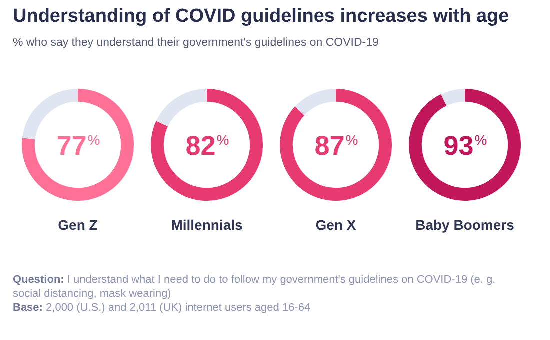 This screenshot has width=550, height=340. What do you see at coordinates (261, 17) in the screenshot?
I see `text: Understanding of COVID guidelines increases with age` at bounding box center [261, 17].